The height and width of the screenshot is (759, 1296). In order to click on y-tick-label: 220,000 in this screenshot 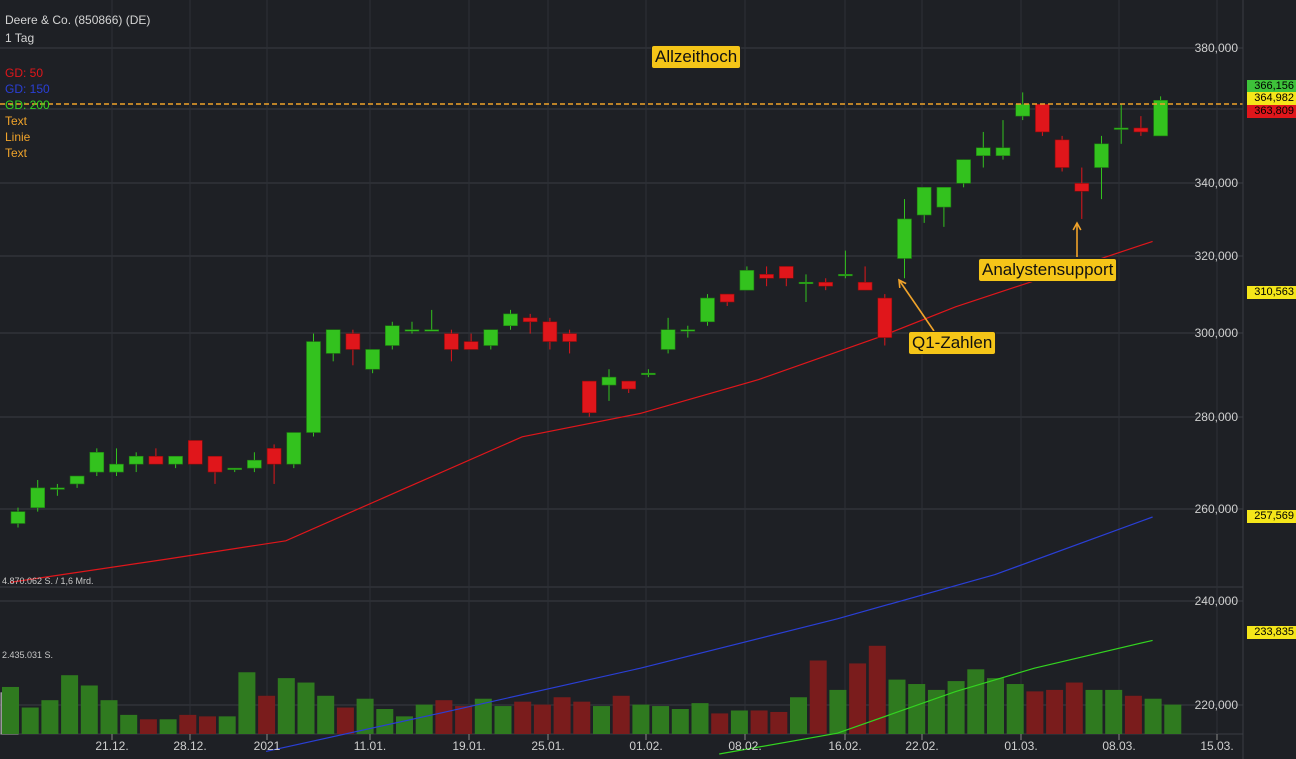, I will do `click(1217, 705)`.